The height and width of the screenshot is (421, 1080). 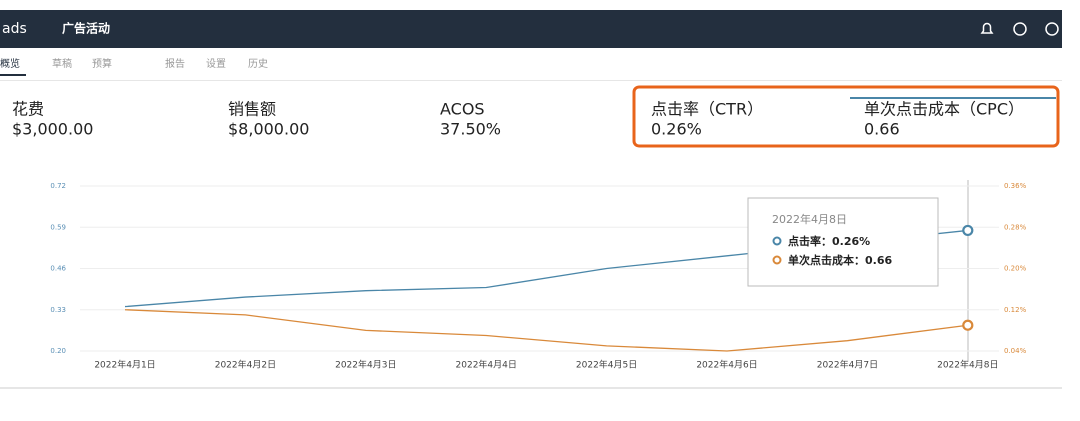 I want to click on metric-value: 0.26%, so click(x=676, y=129).